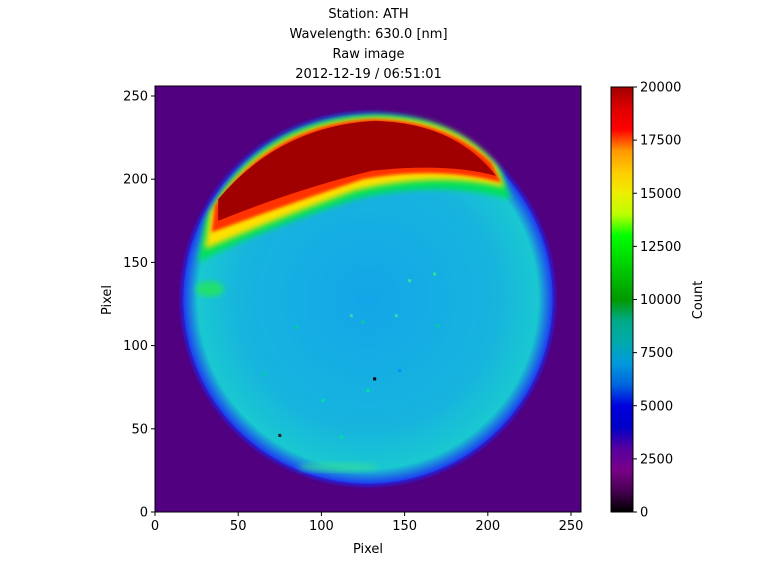  I want to click on x-tick-label: 50, so click(238, 526).